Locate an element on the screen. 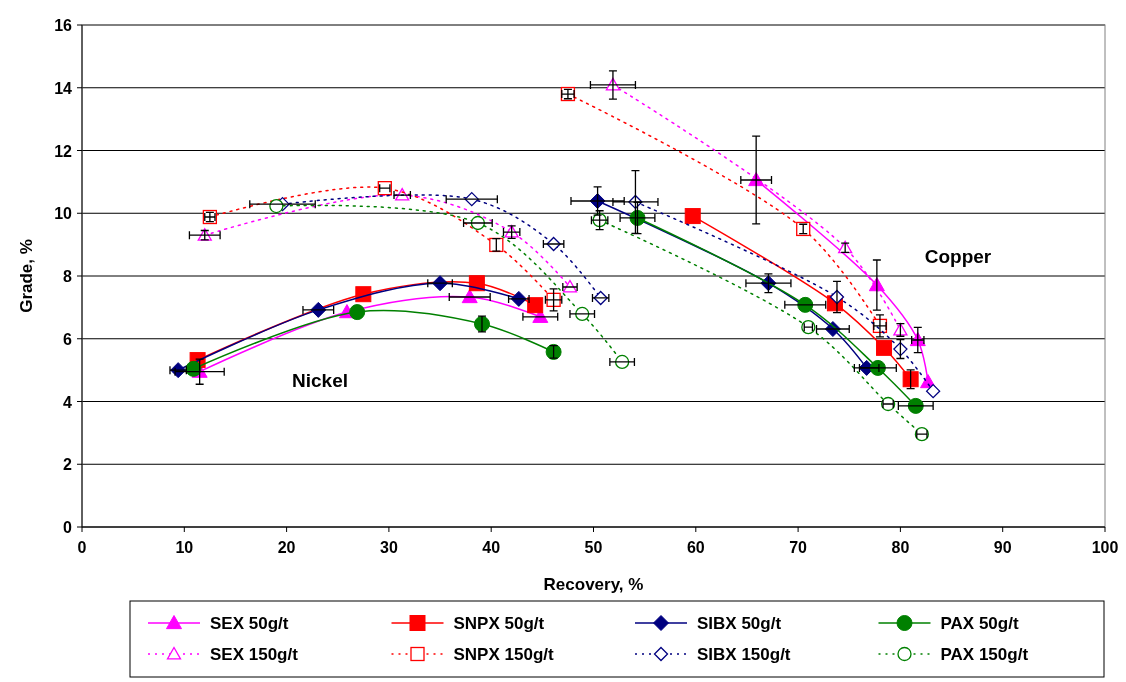  x-tick-label: 90 is located at coordinates (1002, 547).